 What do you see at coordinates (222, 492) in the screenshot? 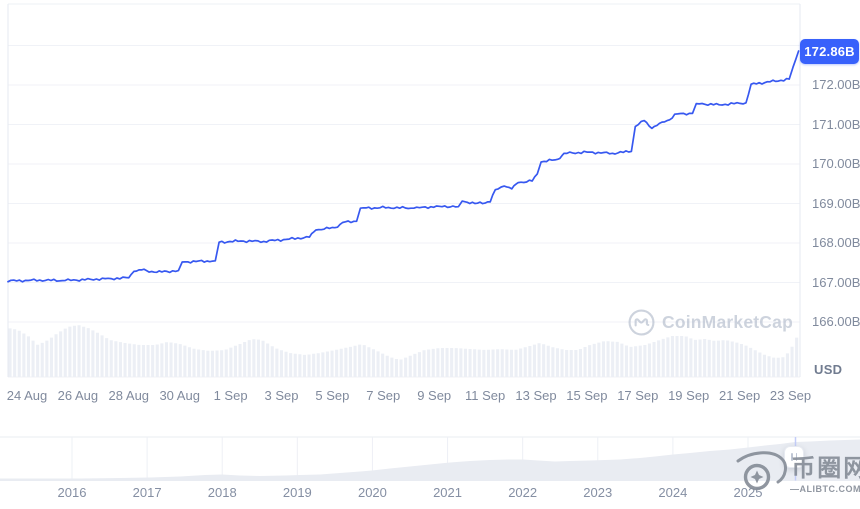
I see `navigator-year-label: 2018` at bounding box center [222, 492].